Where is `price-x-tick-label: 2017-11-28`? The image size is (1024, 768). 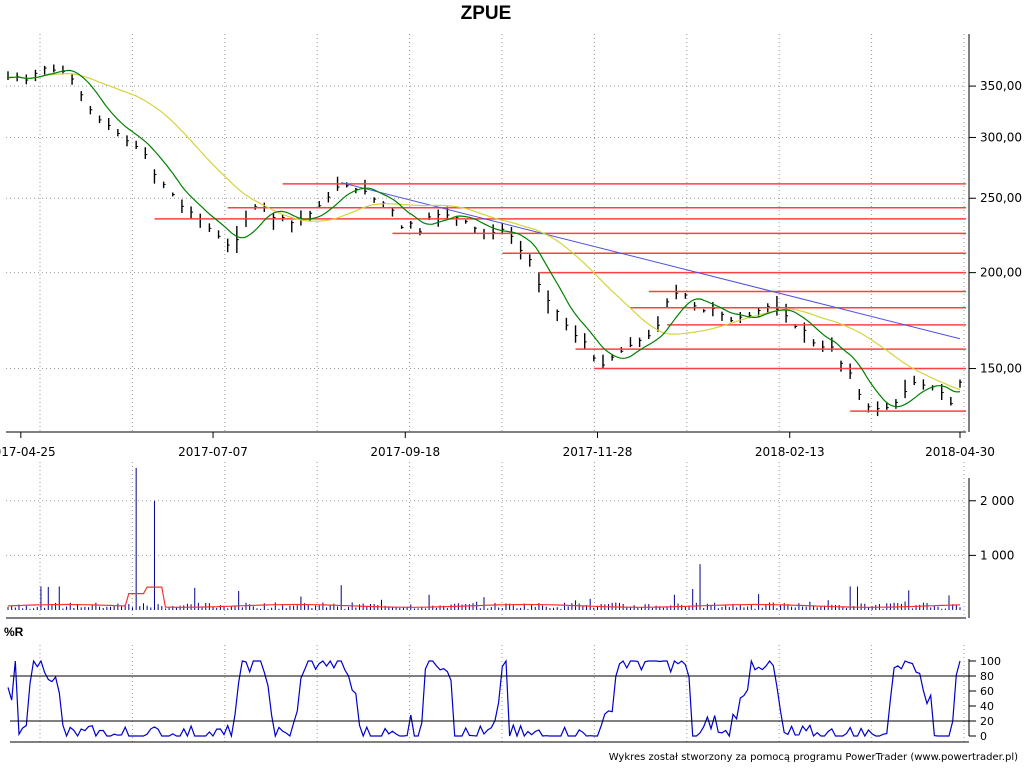
price-x-tick-label: 2017-11-28 is located at coordinates (598, 452).